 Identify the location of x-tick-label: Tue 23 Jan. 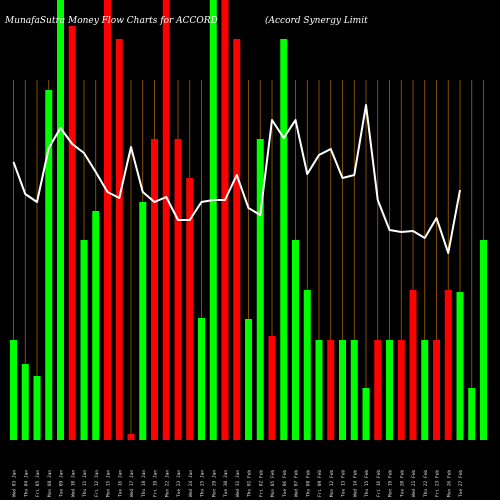
(179, 483).